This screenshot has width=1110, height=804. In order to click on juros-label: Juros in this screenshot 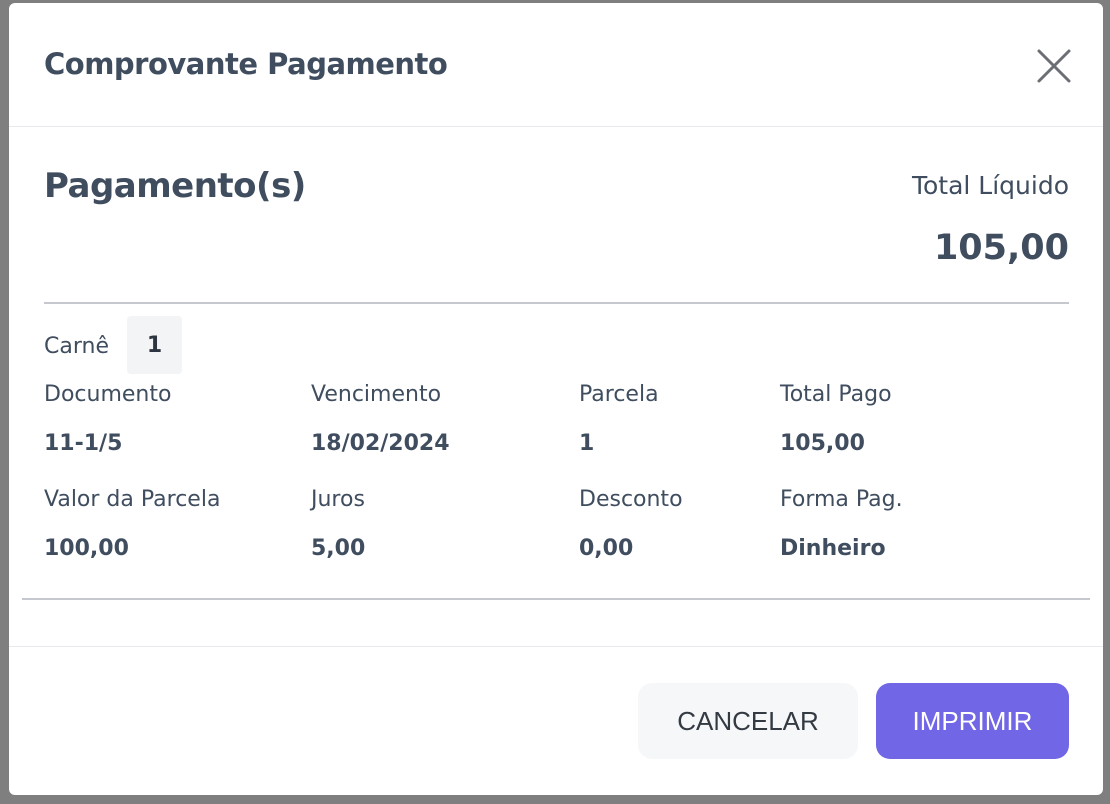, I will do `click(338, 499)`.